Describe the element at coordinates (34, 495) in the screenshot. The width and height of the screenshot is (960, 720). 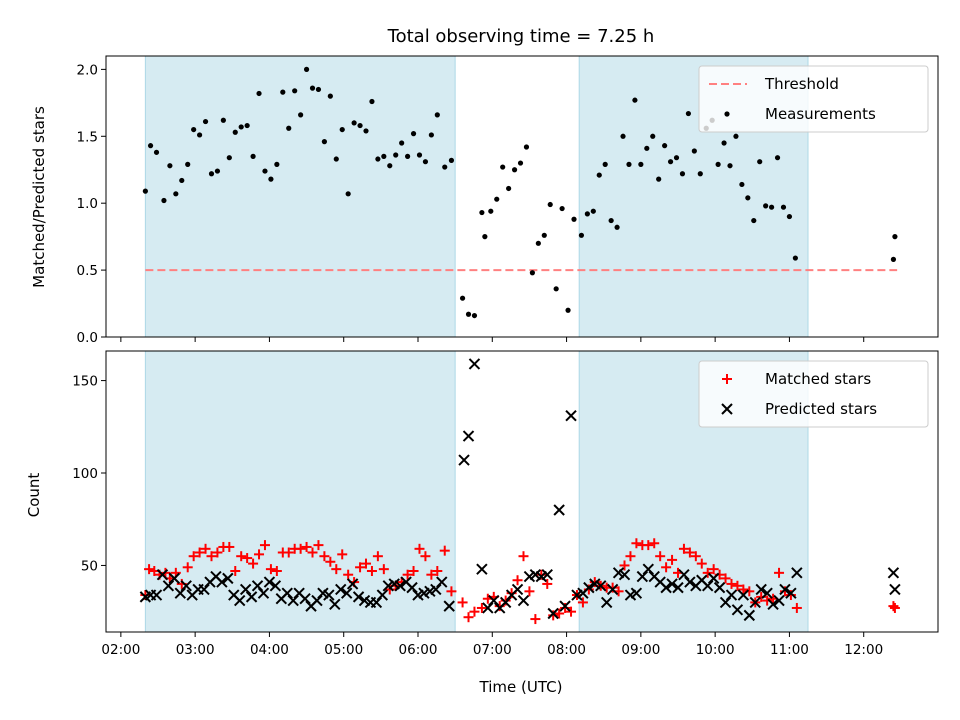
I see `bottom-y-axis-label: Count` at that location.